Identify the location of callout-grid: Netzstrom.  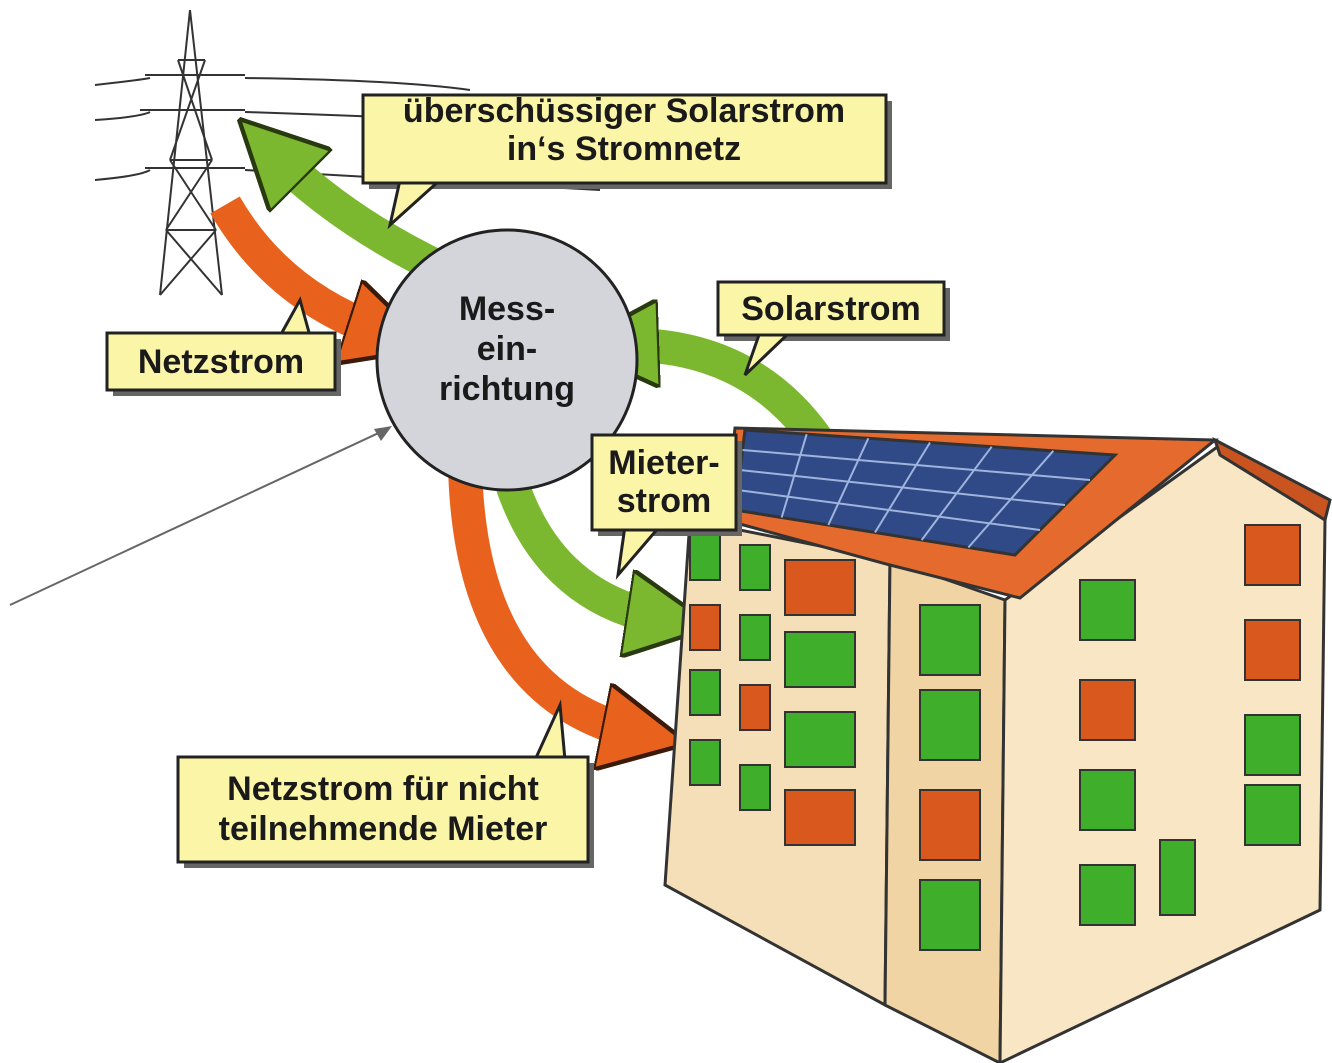
(223, 346).